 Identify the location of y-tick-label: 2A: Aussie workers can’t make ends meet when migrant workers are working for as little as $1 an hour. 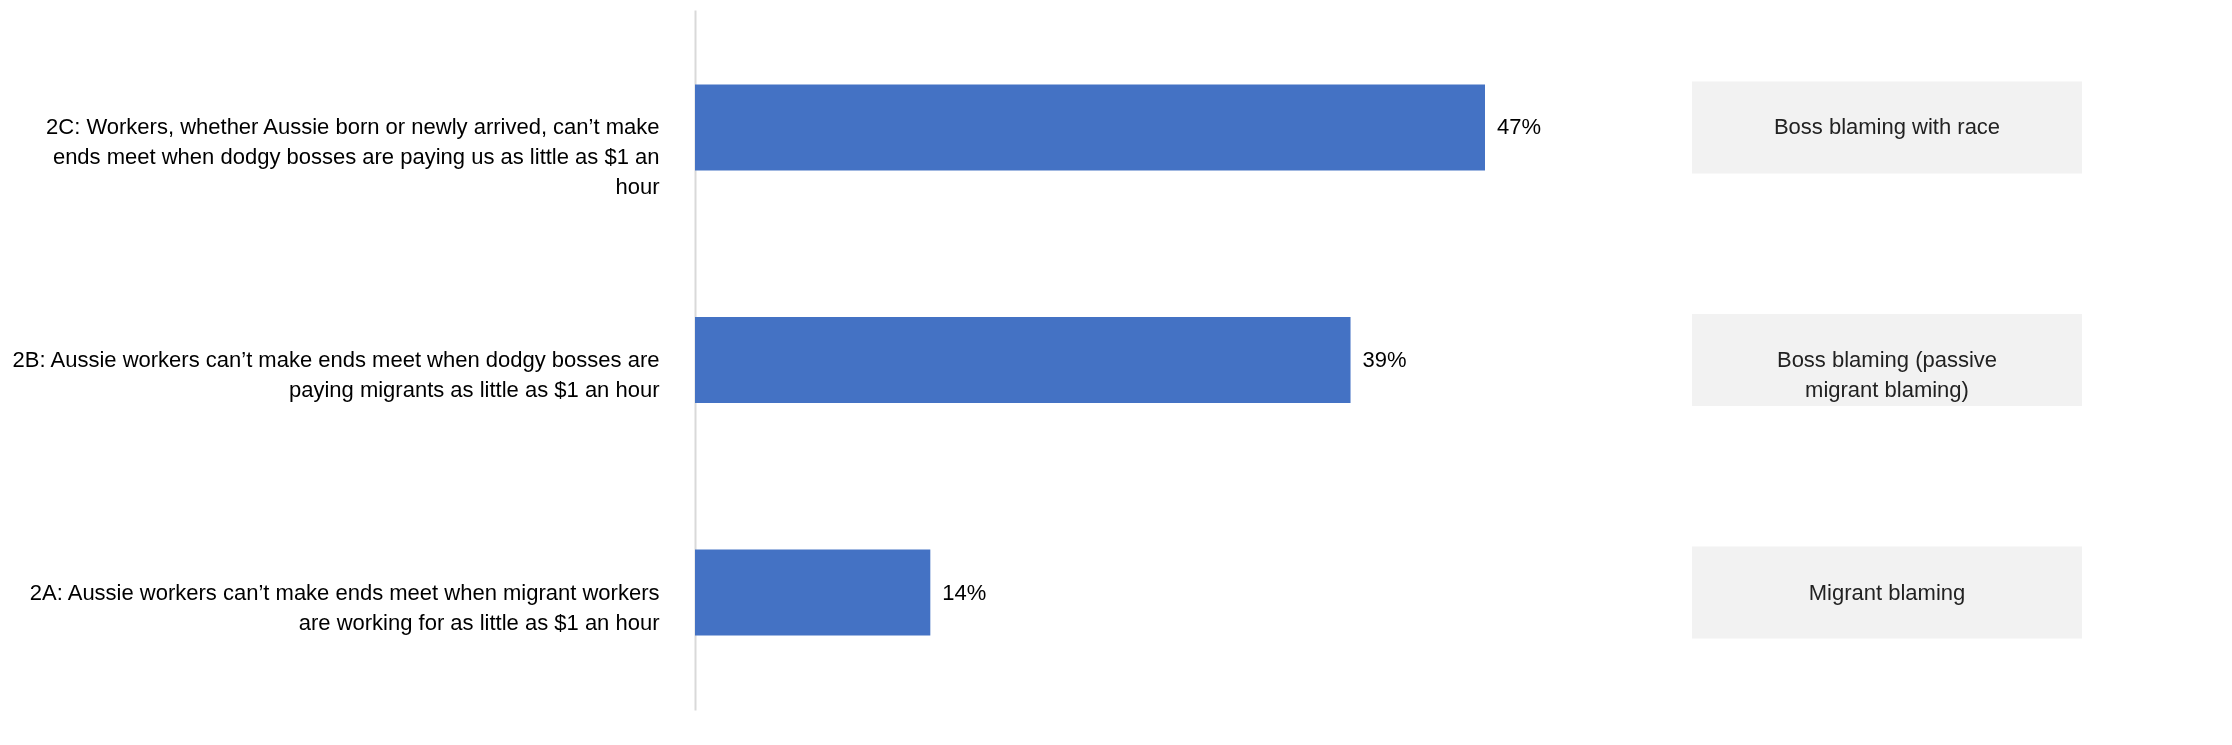
(344, 607).